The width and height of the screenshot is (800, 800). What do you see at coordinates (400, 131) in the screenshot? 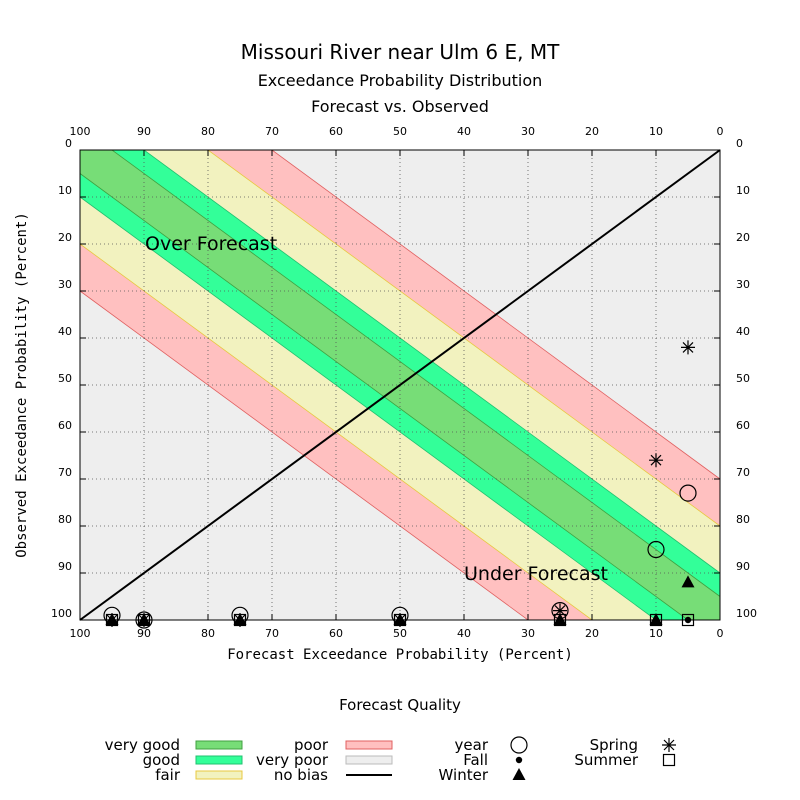
I see `x-tick-label-top: 50` at bounding box center [400, 131].